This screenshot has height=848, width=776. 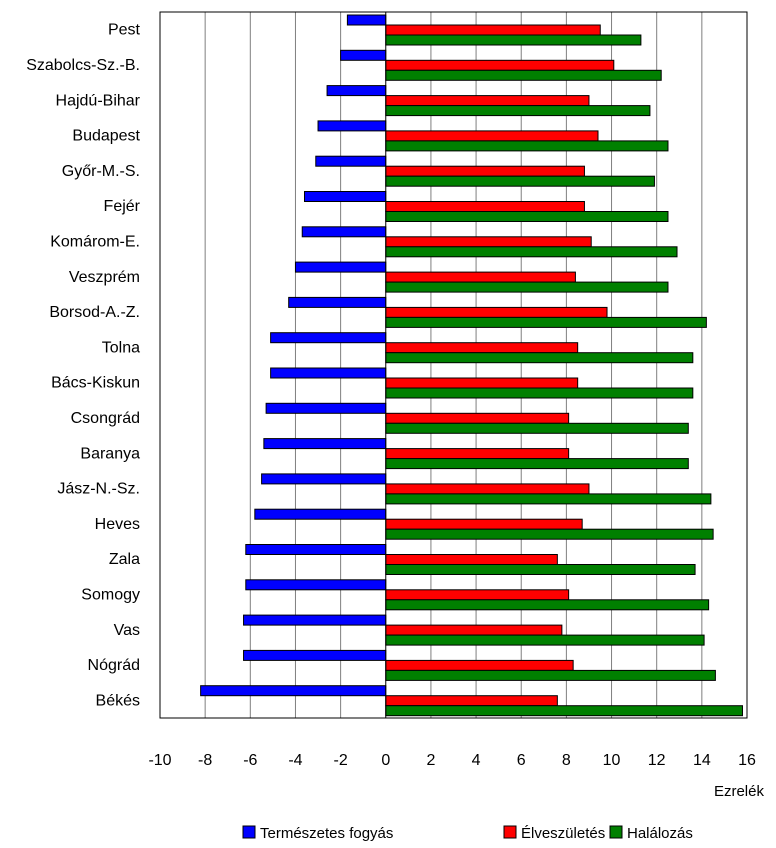 What do you see at coordinates (563, 833) in the screenshot?
I see `legend-label: Élveszületés` at bounding box center [563, 833].